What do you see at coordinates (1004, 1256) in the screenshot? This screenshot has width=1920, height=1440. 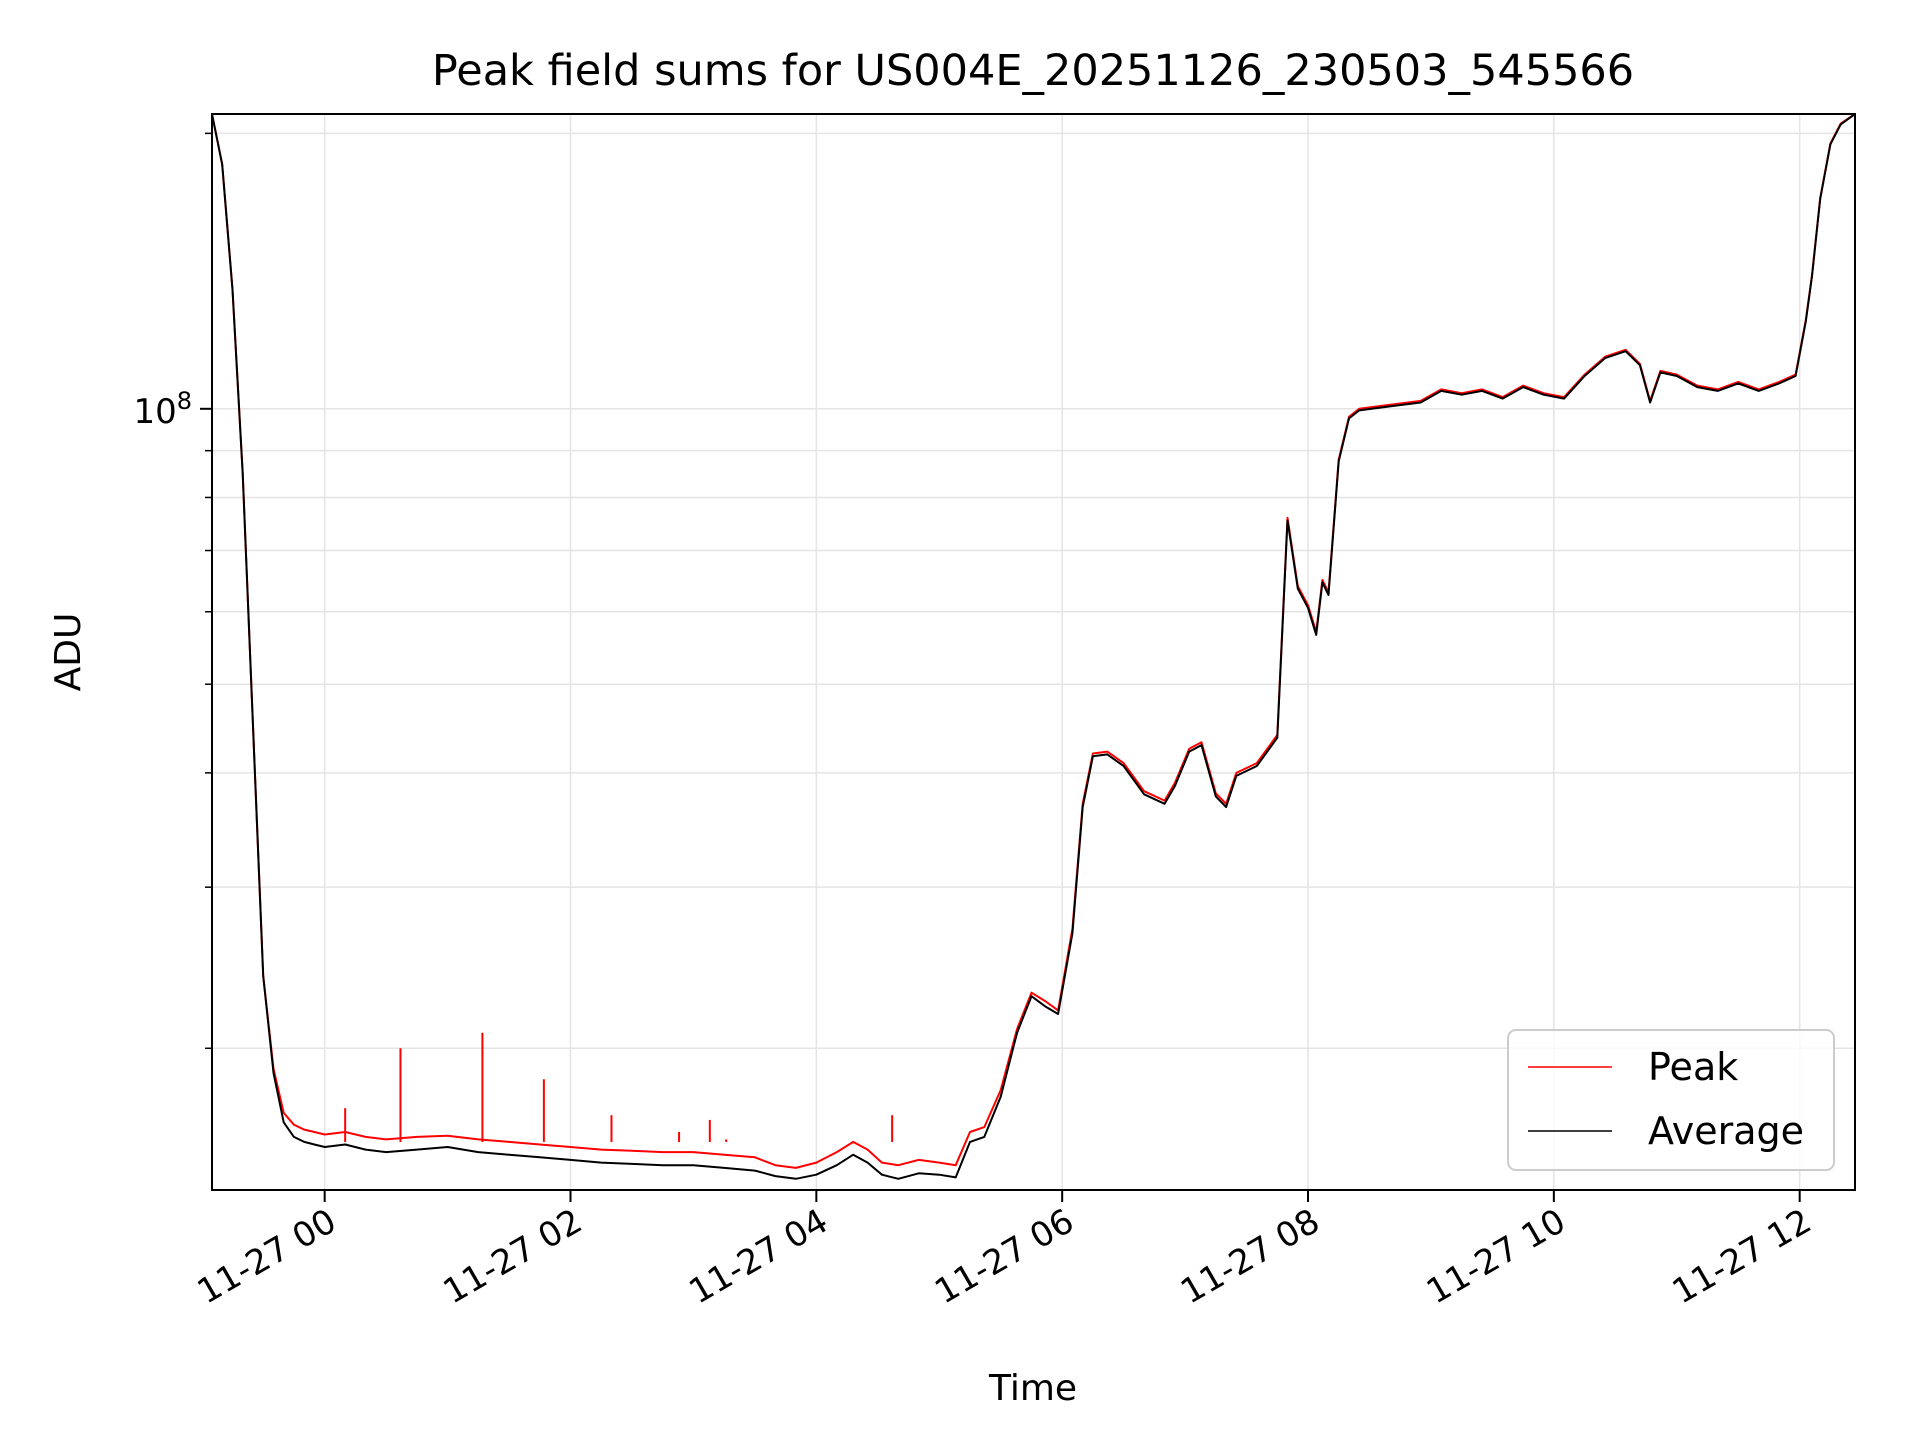 I see `x-tick-label: 11-27 06` at bounding box center [1004, 1256].